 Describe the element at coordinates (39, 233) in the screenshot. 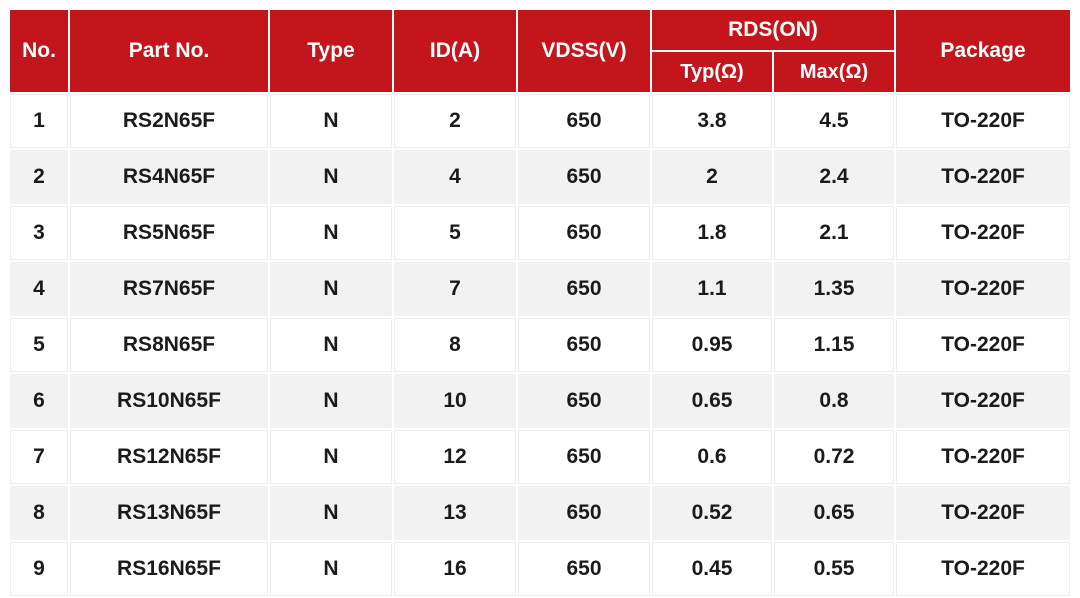

I see `cell-no: 3` at that location.